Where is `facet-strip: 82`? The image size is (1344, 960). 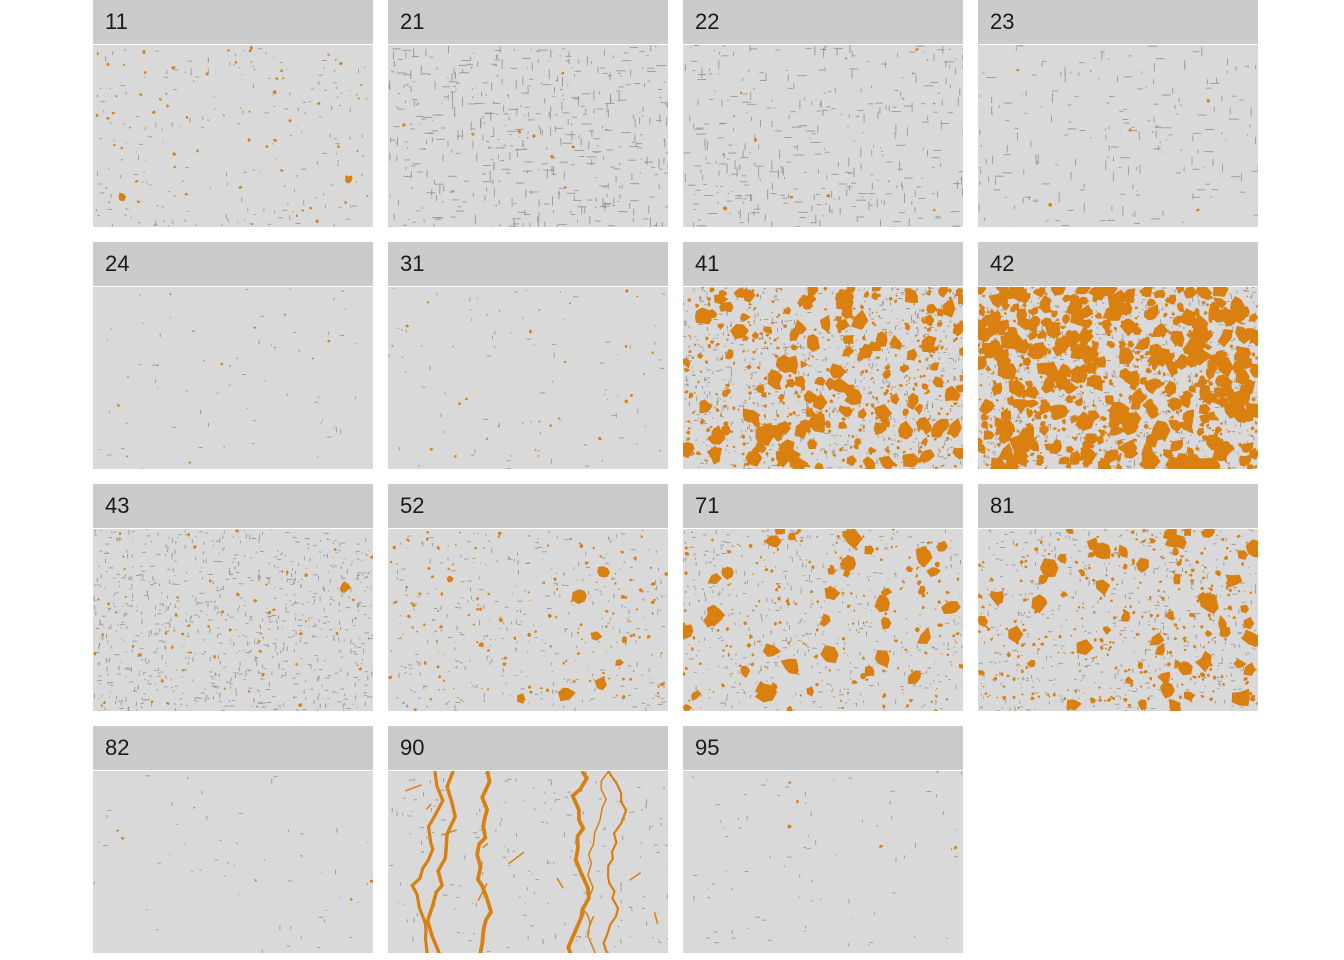 facet-strip: 82 is located at coordinates (233, 748).